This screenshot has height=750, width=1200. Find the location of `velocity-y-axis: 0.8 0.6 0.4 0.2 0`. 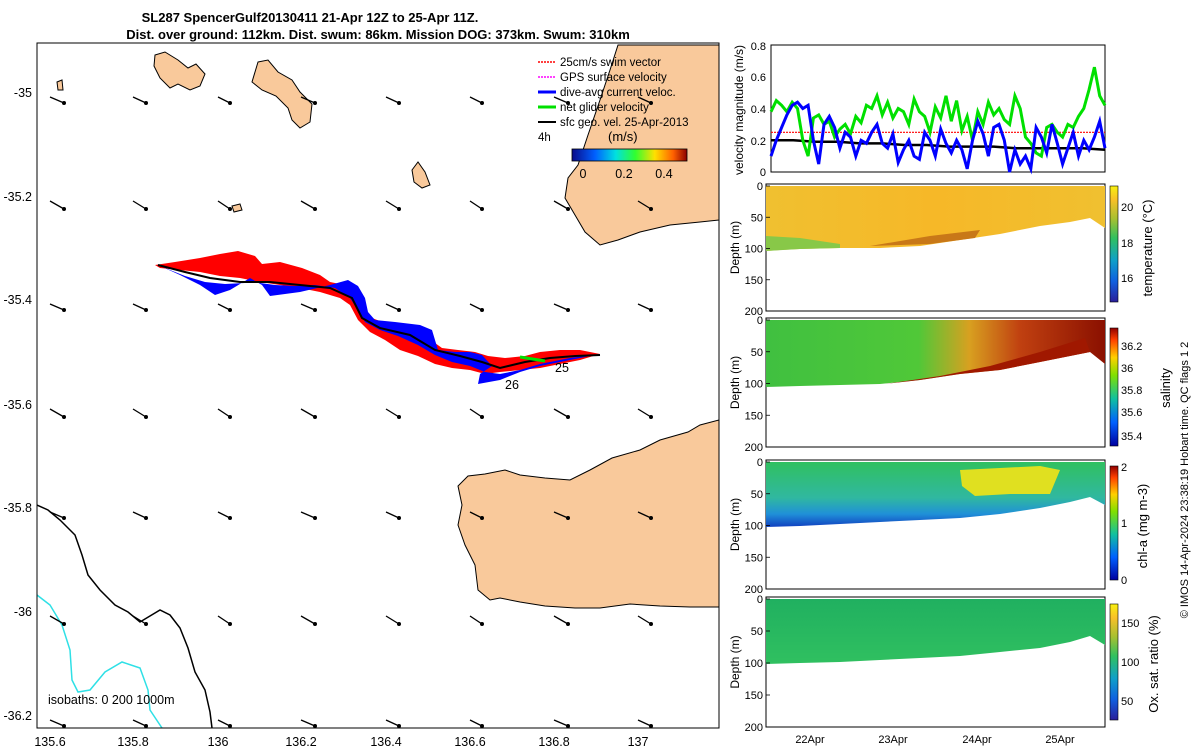

velocity-y-axis: 0.8 0.6 0.4 0.2 0 is located at coordinates (758, 110).